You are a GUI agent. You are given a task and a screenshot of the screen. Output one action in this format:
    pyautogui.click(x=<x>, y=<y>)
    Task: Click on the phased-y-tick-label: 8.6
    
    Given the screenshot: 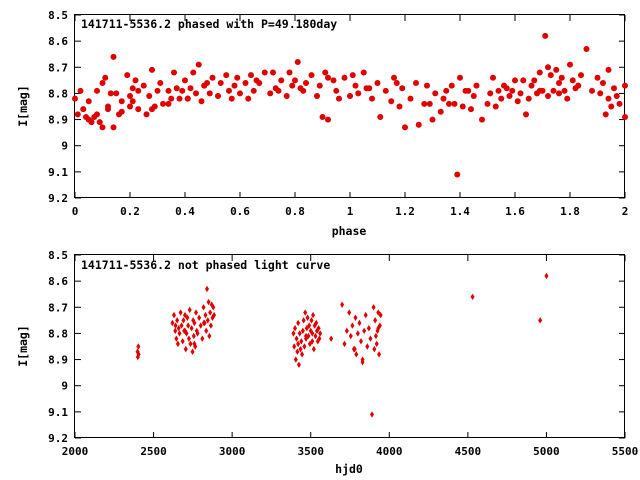 What is the action you would take?
    pyautogui.click(x=58, y=41)
    